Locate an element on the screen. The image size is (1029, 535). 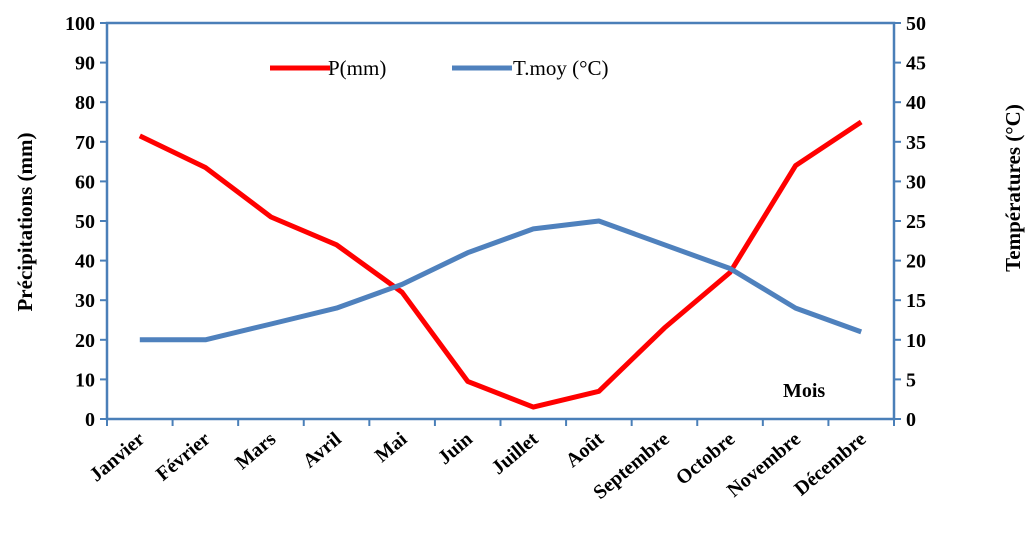
x-tick-label: Mars is located at coordinates (255, 451).